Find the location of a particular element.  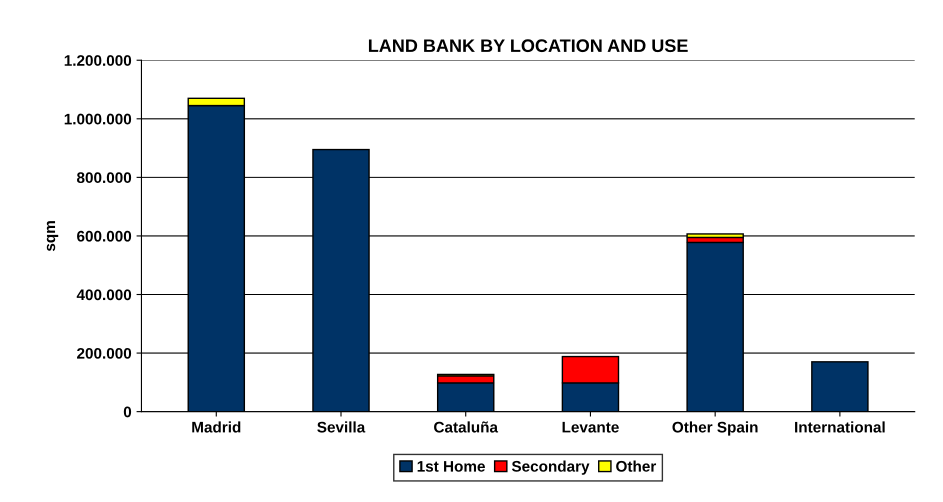

x-tick-label: Other Spain is located at coordinates (715, 428).